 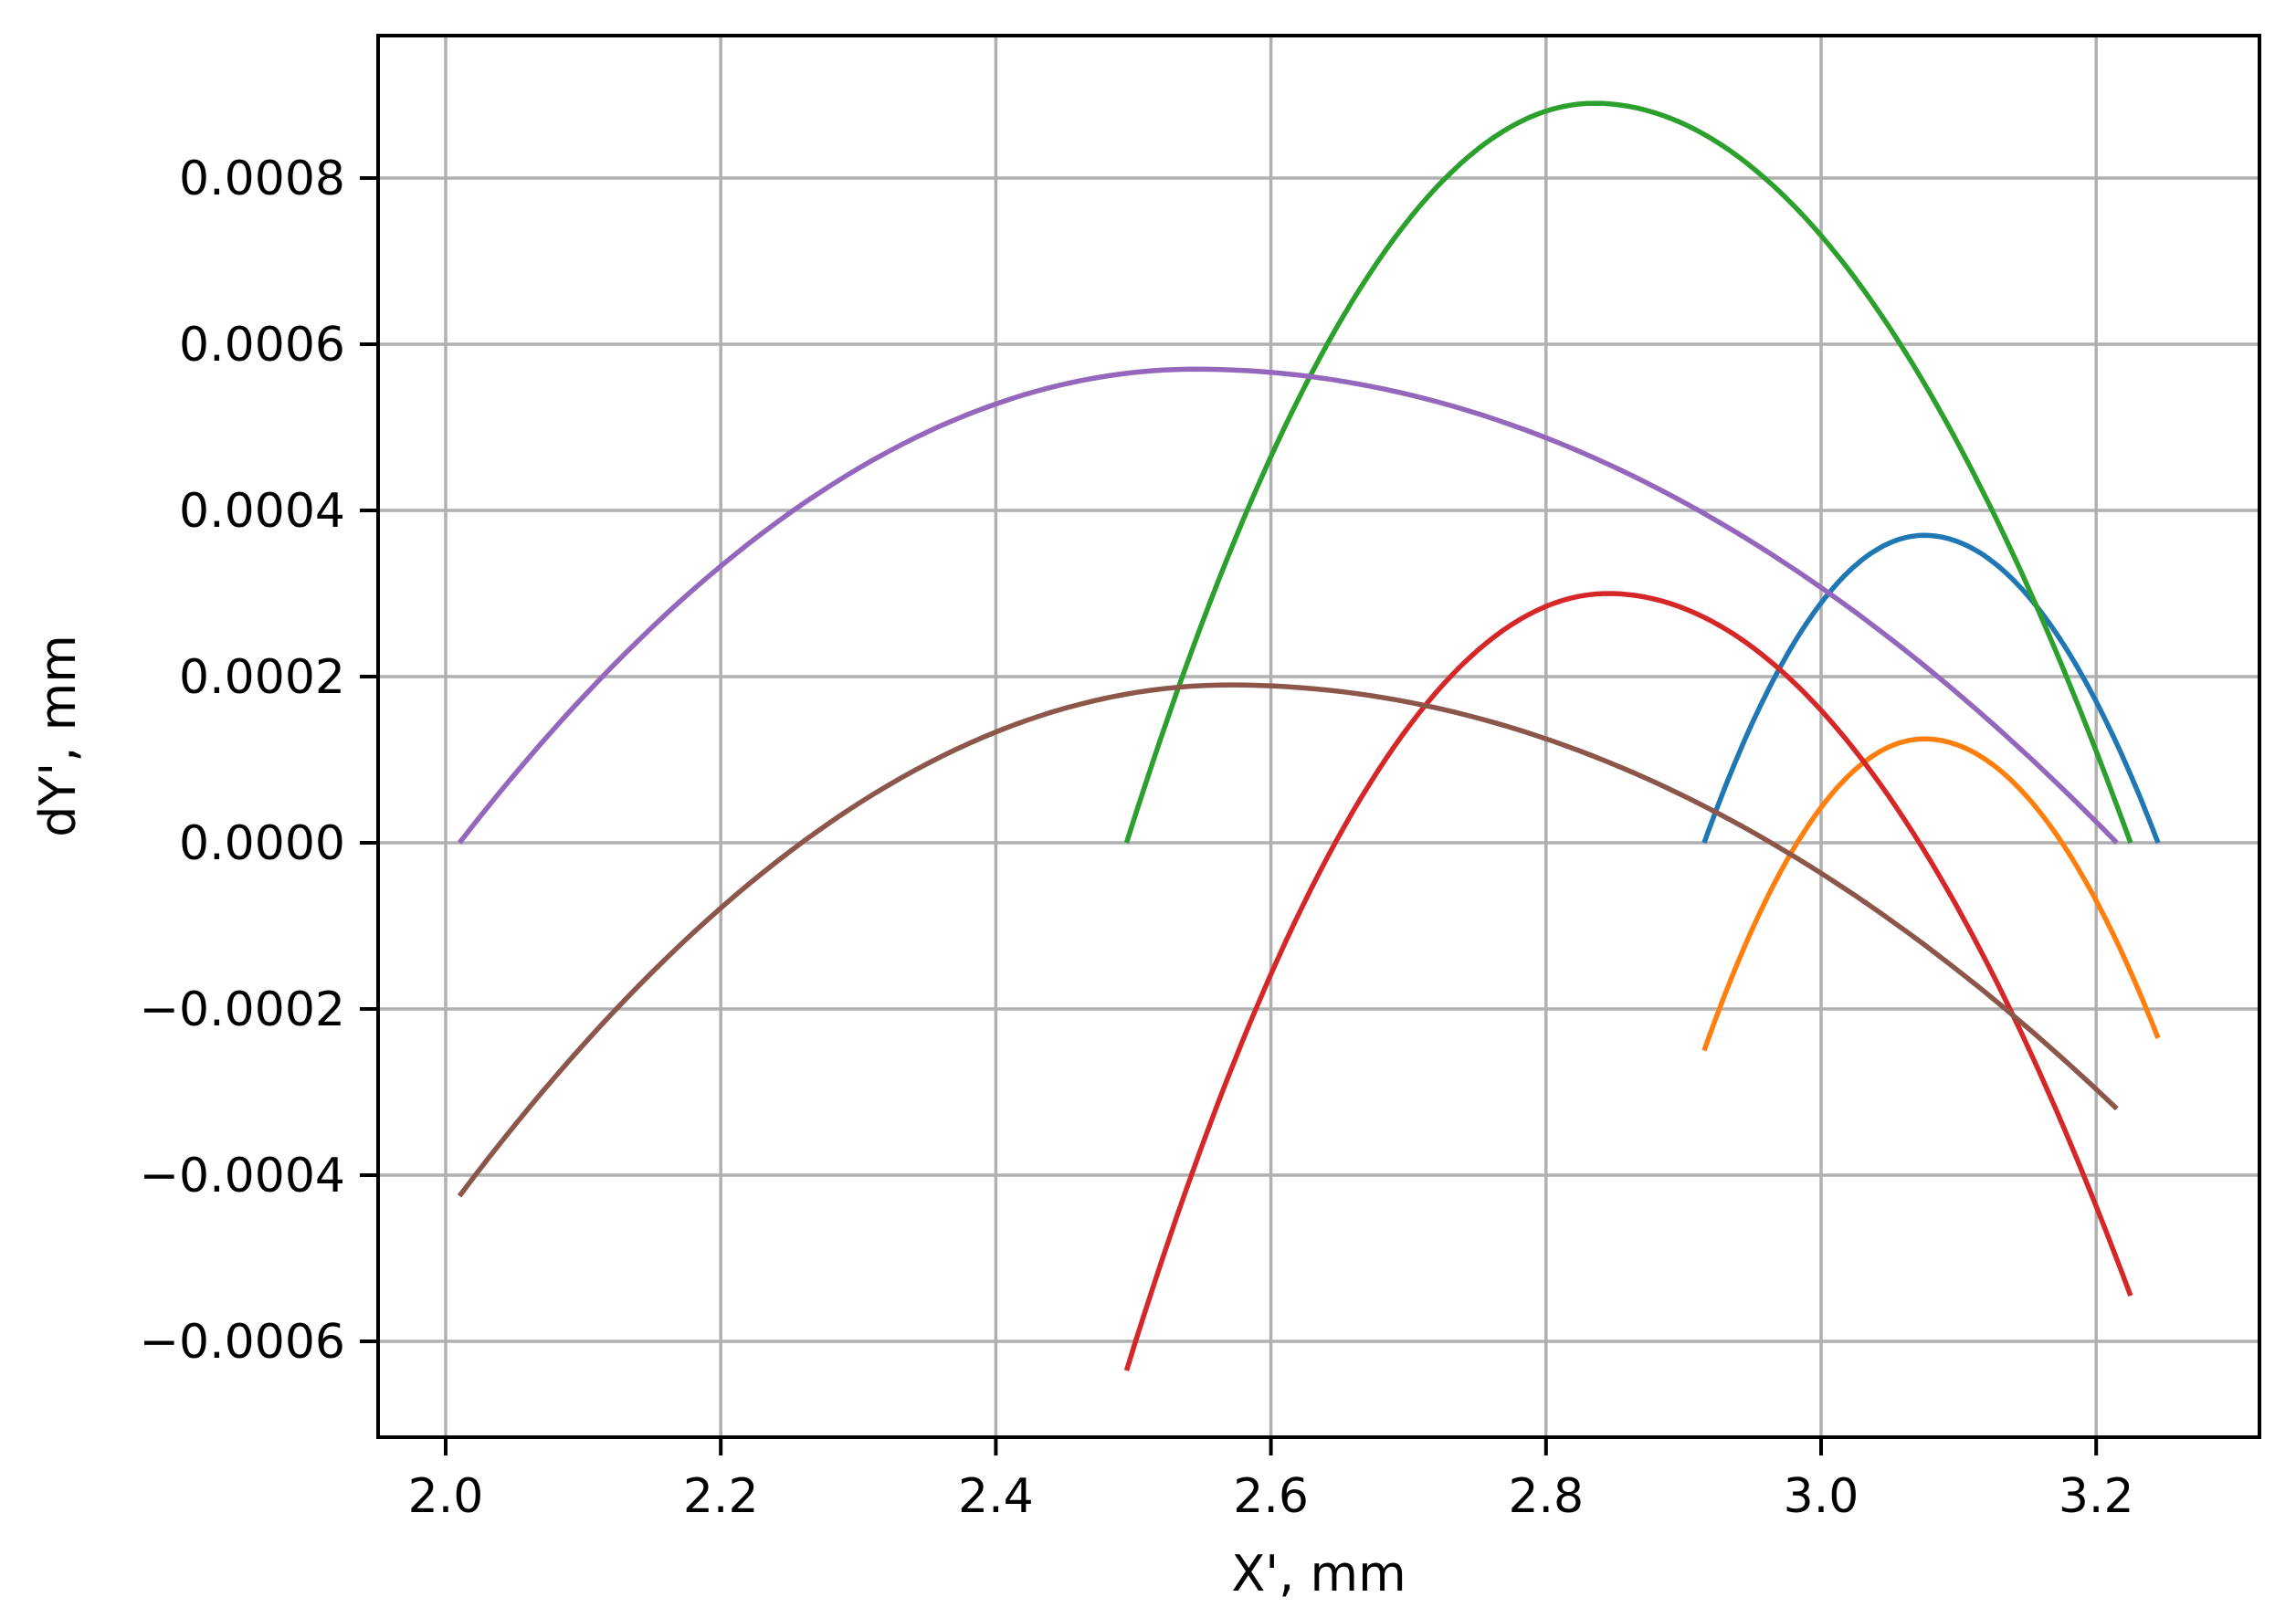 What do you see at coordinates (2096, 1496) in the screenshot?
I see `x-tick-label: 3.2` at bounding box center [2096, 1496].